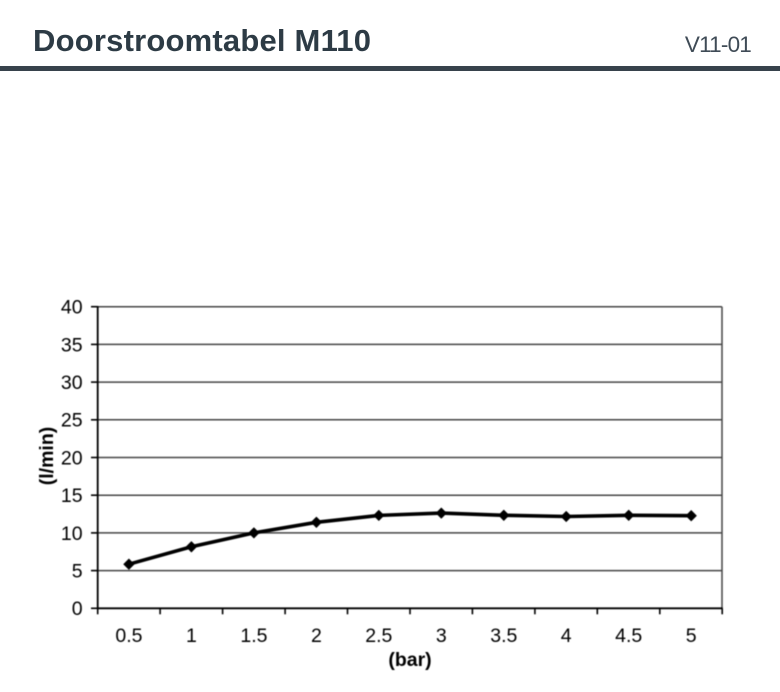 This screenshot has width=780, height=692. Describe the element at coordinates (128, 636) in the screenshot. I see `svg-text: 0.5` at that location.